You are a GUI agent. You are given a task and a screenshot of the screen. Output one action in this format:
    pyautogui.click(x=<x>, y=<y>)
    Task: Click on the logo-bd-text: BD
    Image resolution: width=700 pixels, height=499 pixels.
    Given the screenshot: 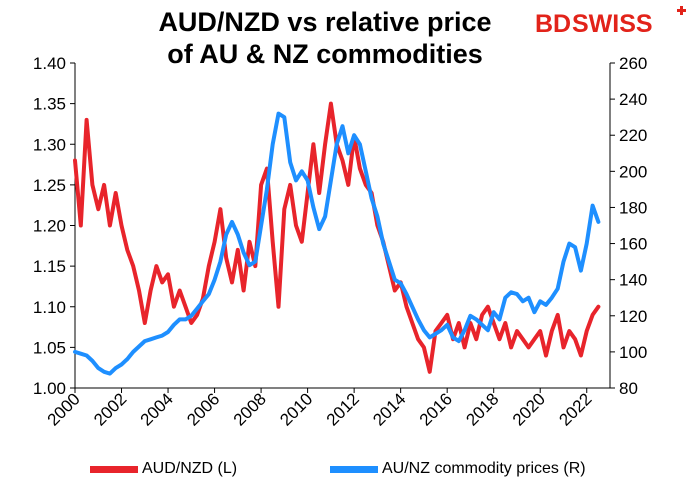 What is the action you would take?
    pyautogui.click(x=553, y=24)
    